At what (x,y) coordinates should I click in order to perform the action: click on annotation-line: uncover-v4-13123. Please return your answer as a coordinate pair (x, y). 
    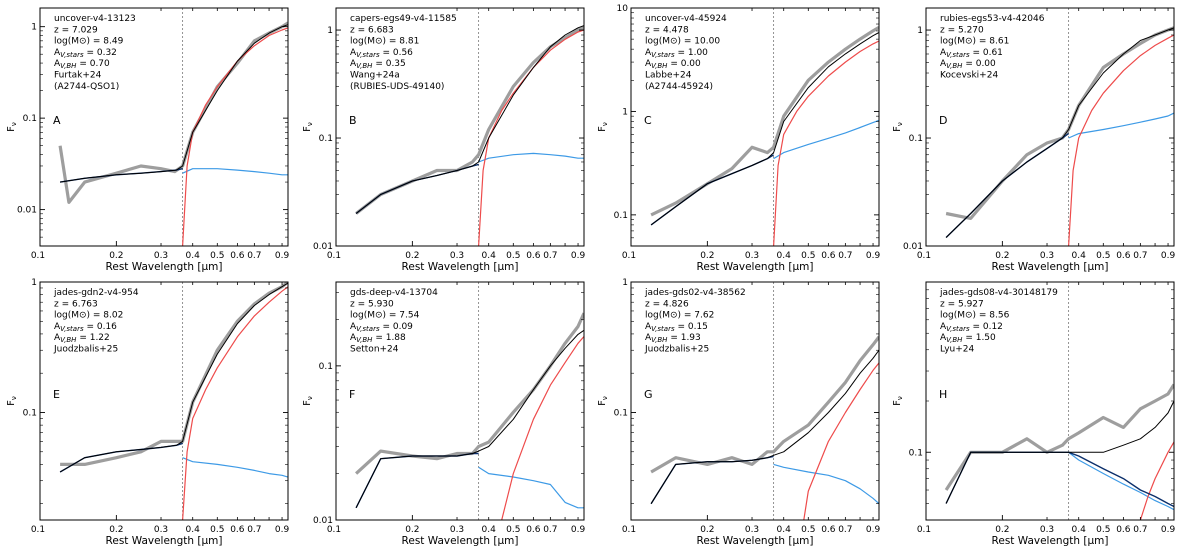
    Looking at the image, I should click on (95, 19).